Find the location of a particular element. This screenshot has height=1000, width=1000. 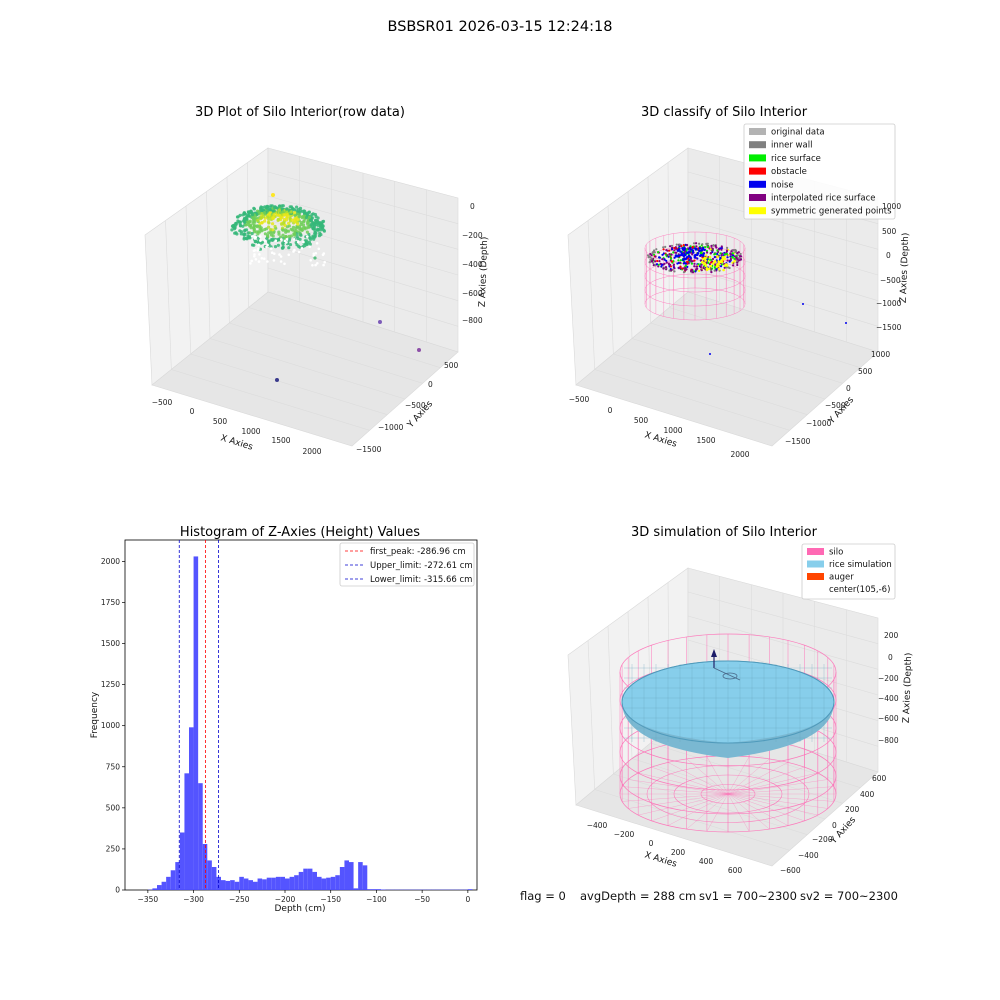

classify-y-ticks: 1000 500 0 −500 −1000 −1500 is located at coordinates (837, 398).